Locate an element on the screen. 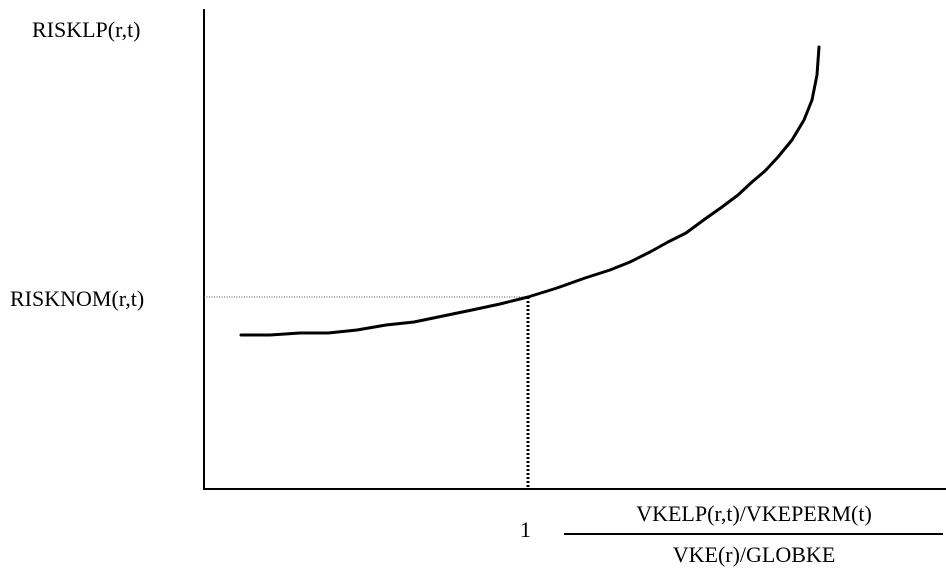 Image resolution: width=946 pixels, height=569 pixels. nominal-level-label: RISKNOM(r,t) is located at coordinates (77, 298).